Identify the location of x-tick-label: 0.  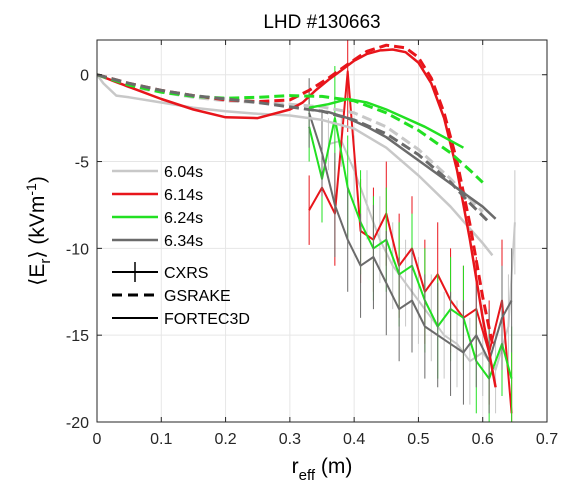
(97, 439).